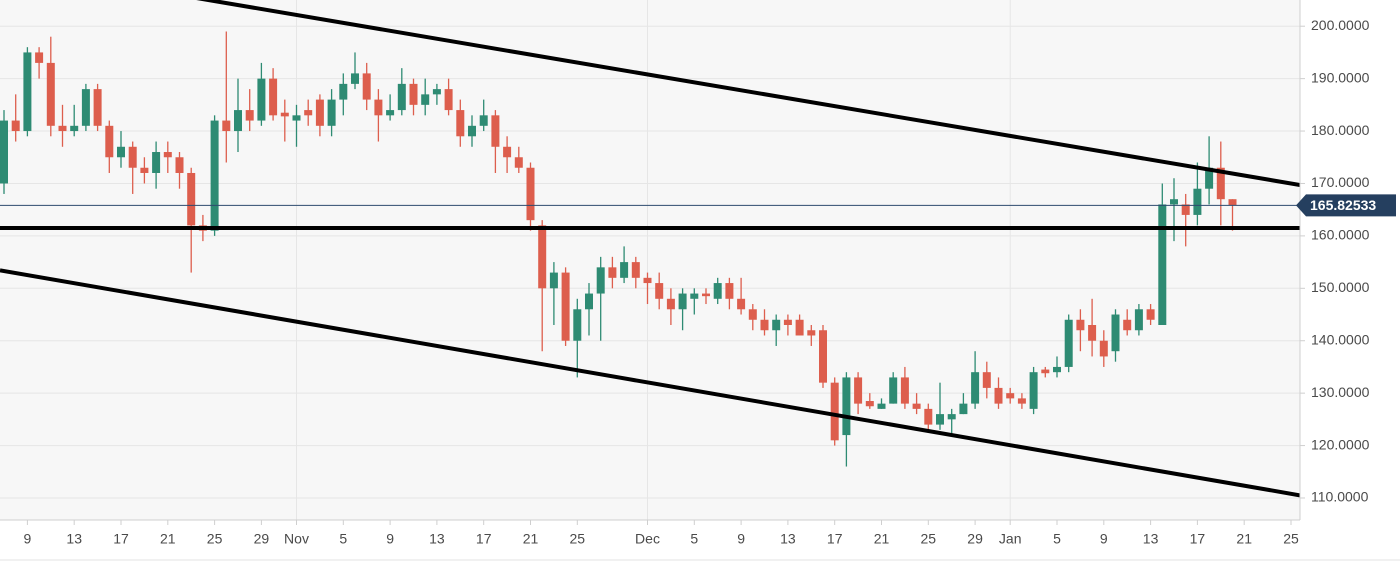 Image resolution: width=1400 pixels, height=577 pixels. I want to click on x-tick-label: Dec, so click(647, 539).